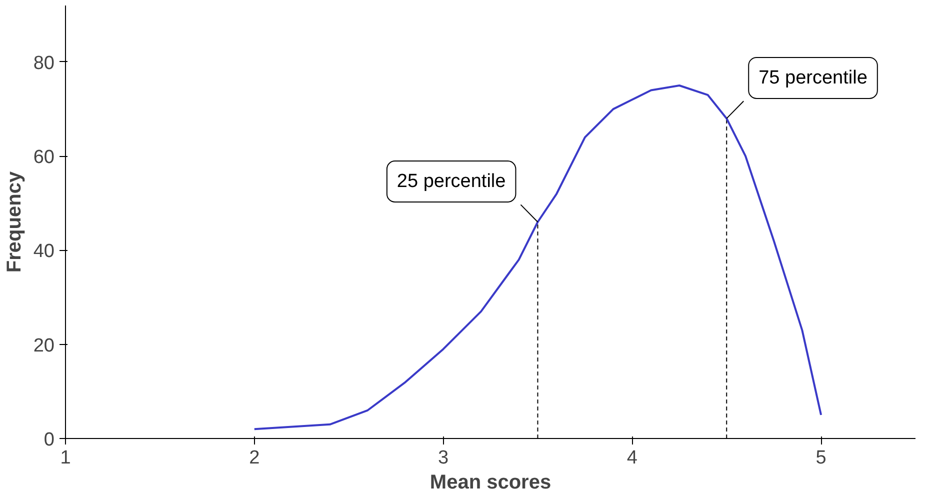 The height and width of the screenshot is (502, 926). I want to click on ref-line-label: 25 percentile, so click(451, 181).